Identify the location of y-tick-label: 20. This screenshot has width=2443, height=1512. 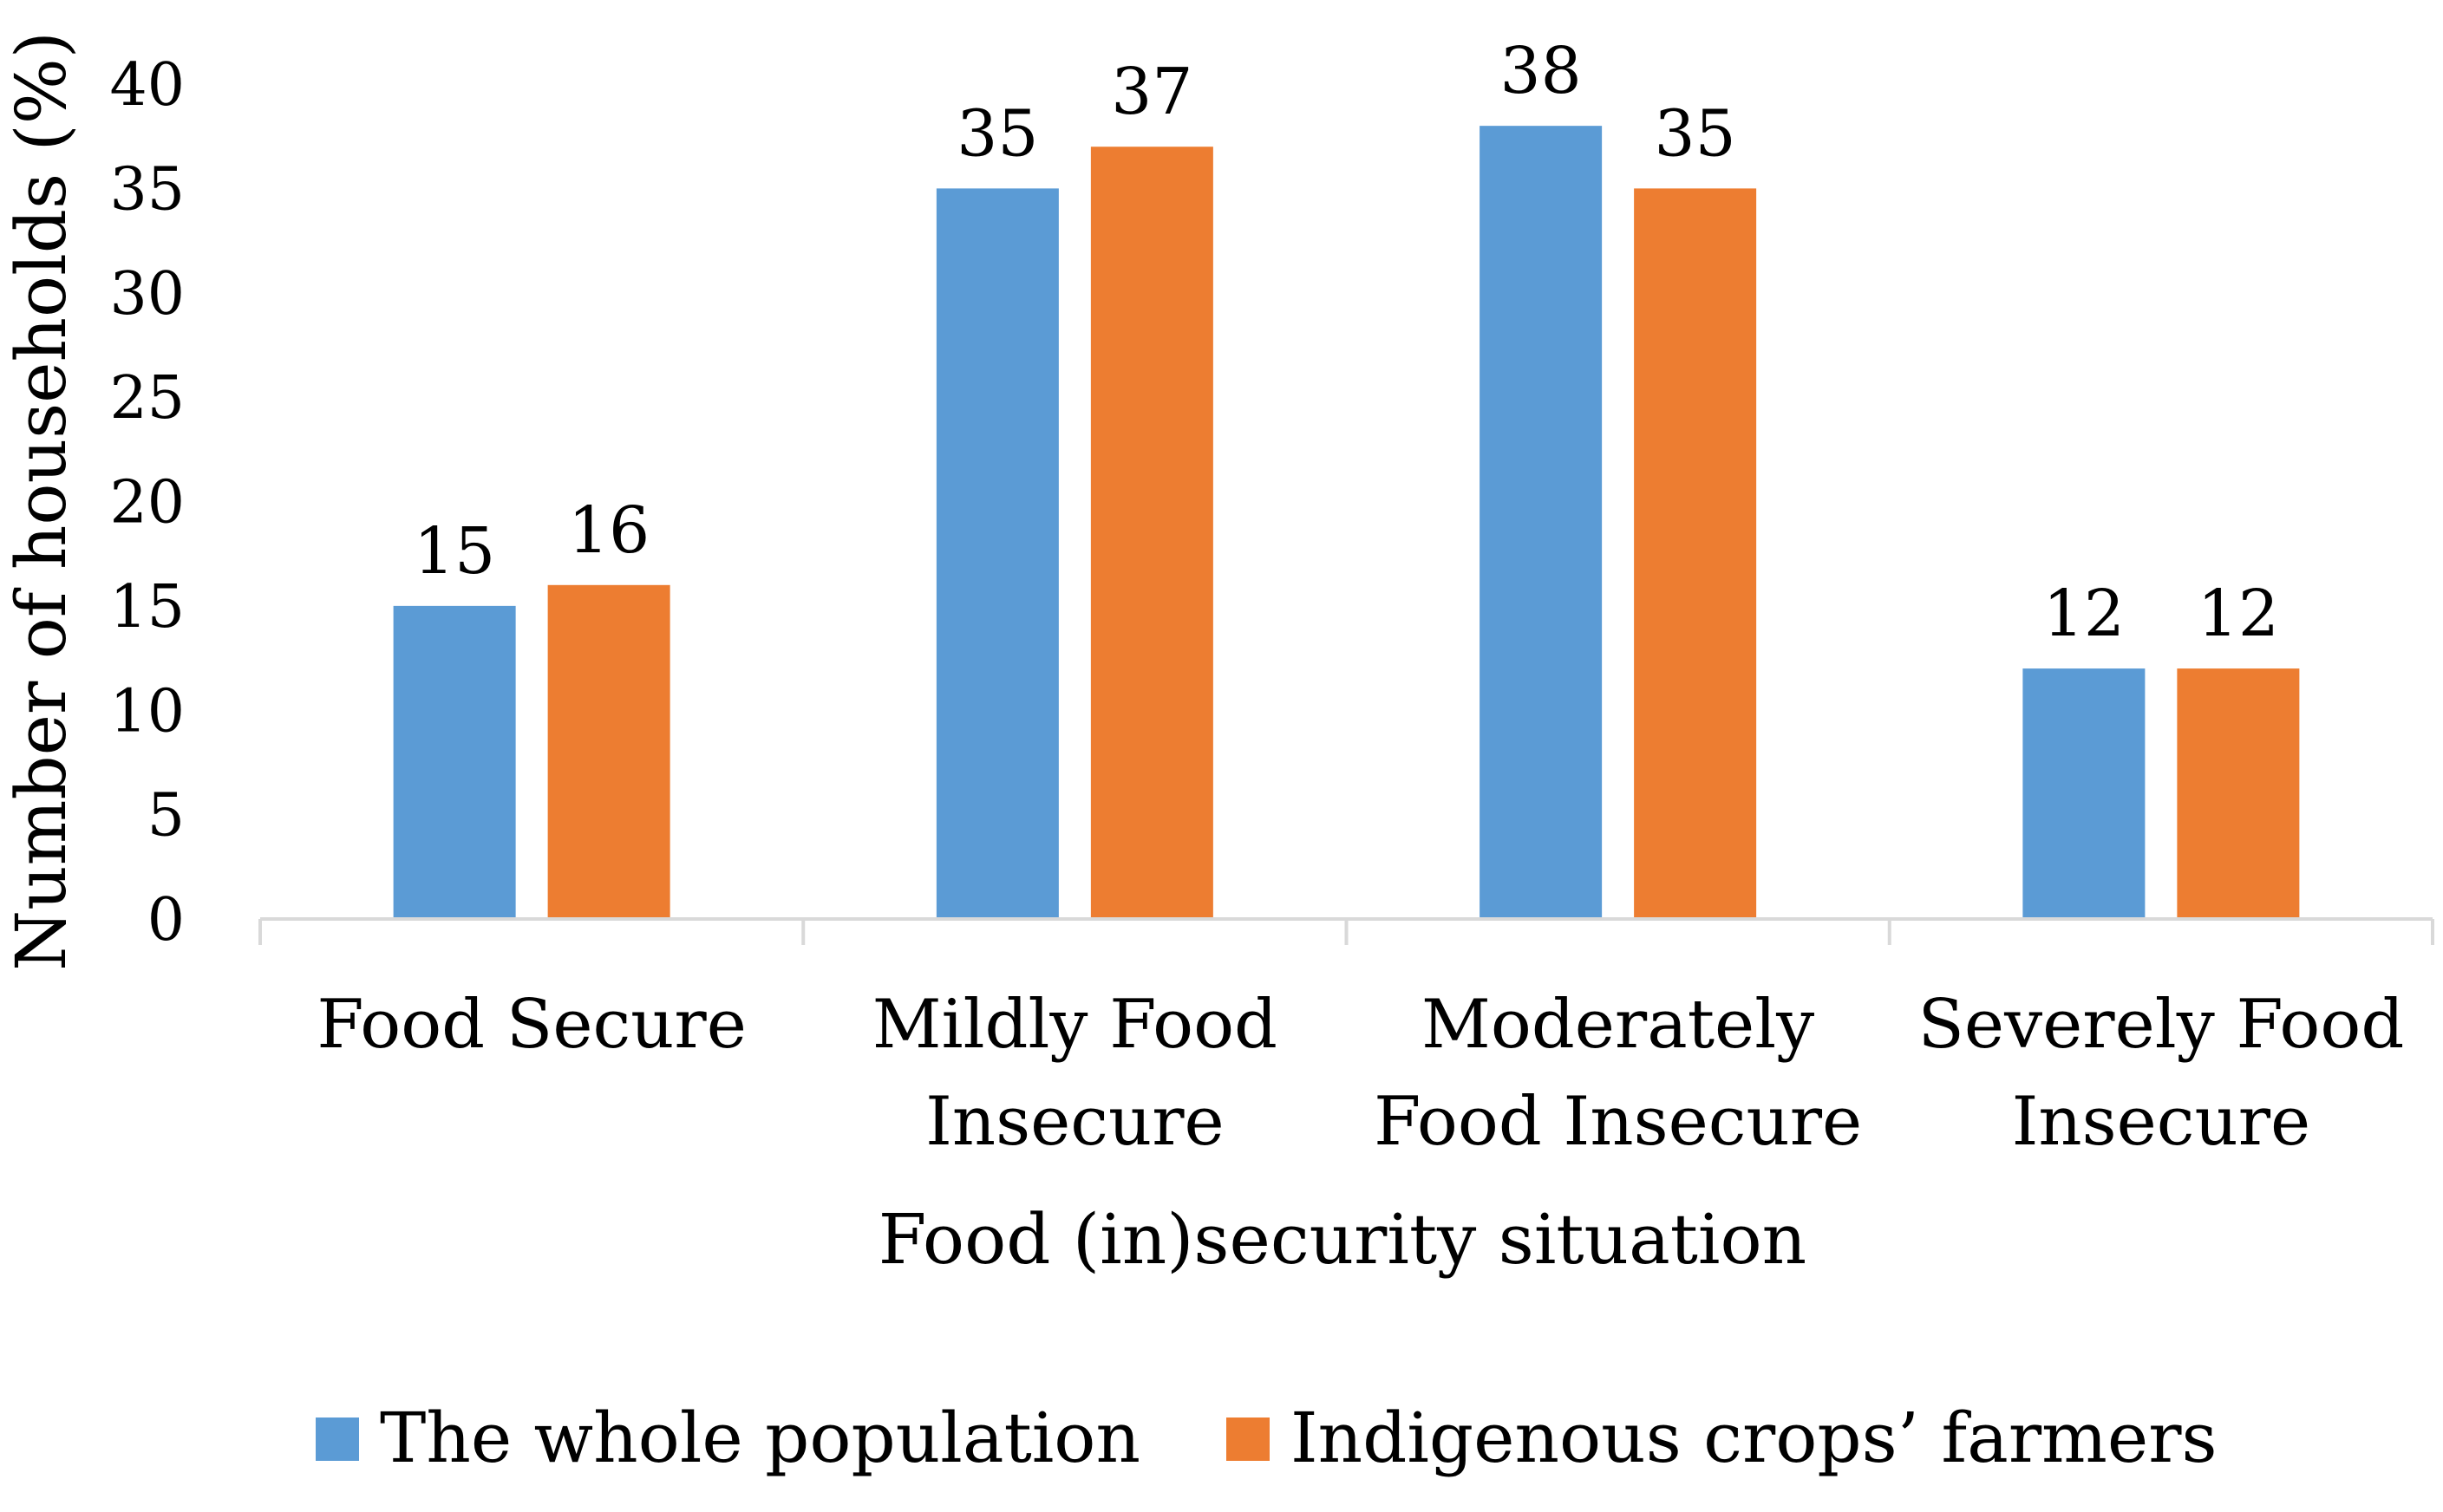
(147, 503).